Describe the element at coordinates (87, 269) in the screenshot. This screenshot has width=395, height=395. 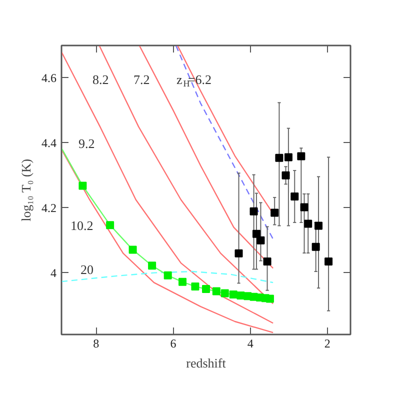
I see `series-label: 20` at that location.